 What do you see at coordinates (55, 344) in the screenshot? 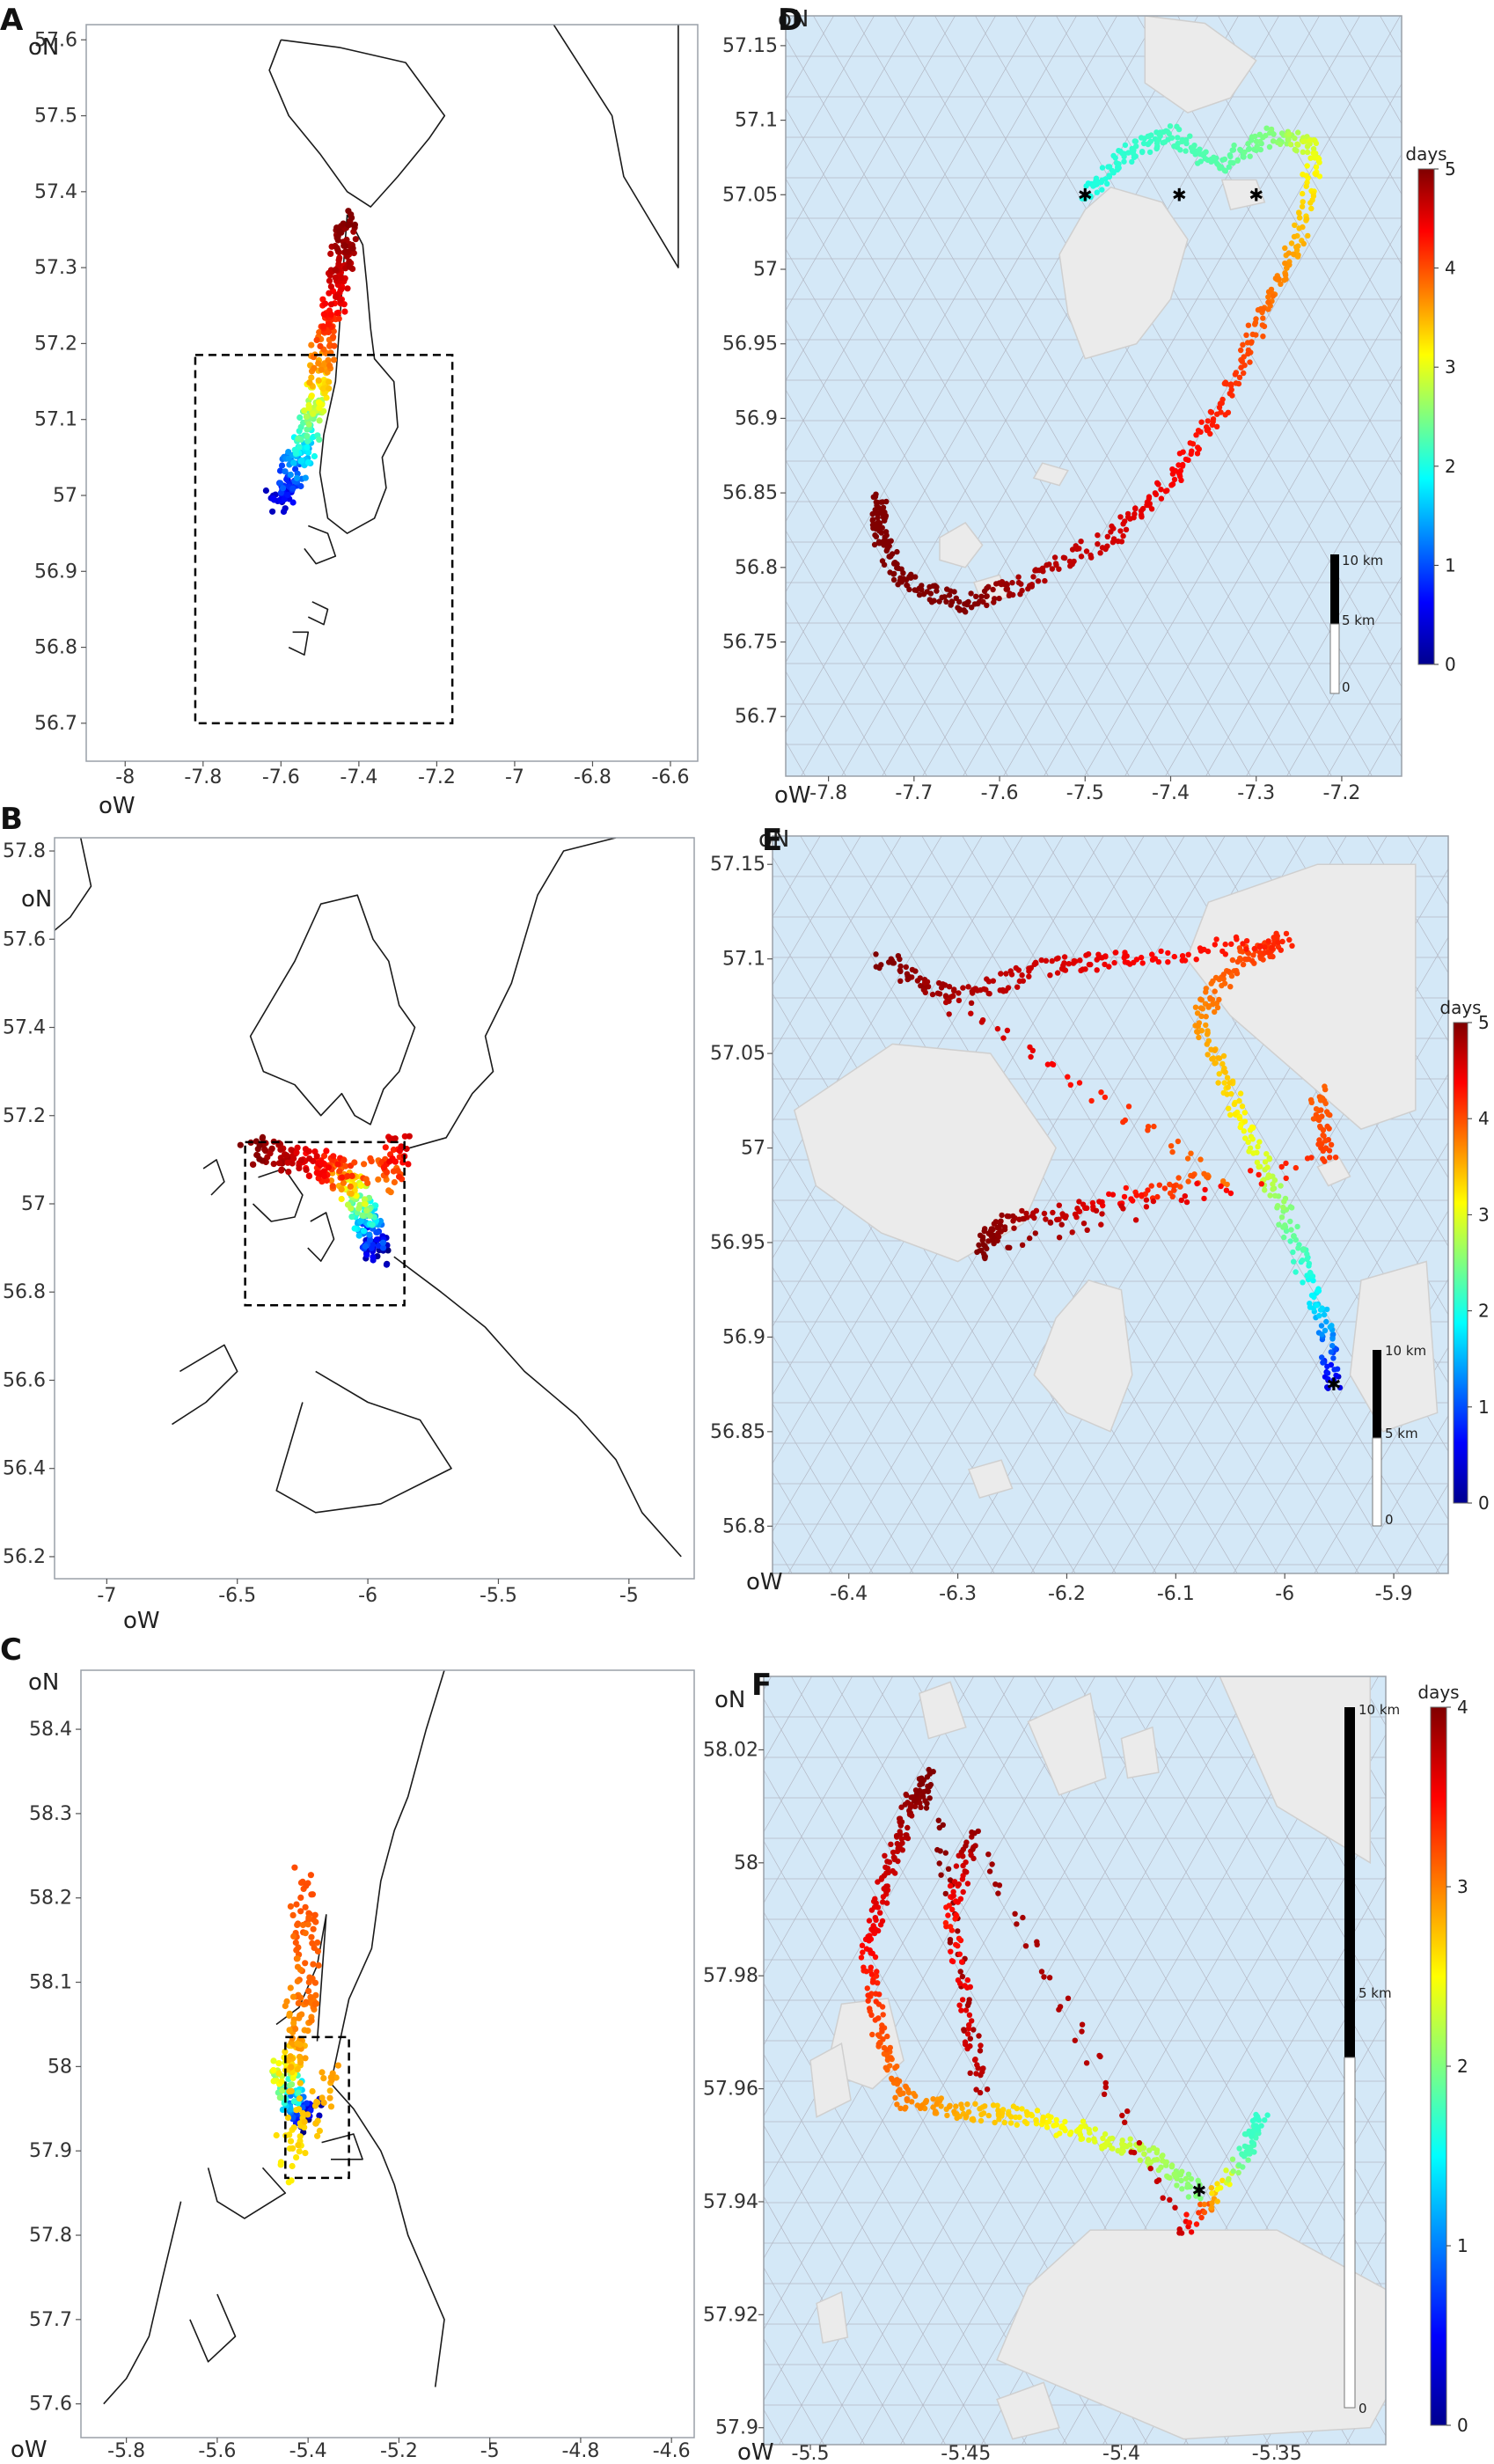
I see `y-tick-label: 57.2` at bounding box center [55, 344].